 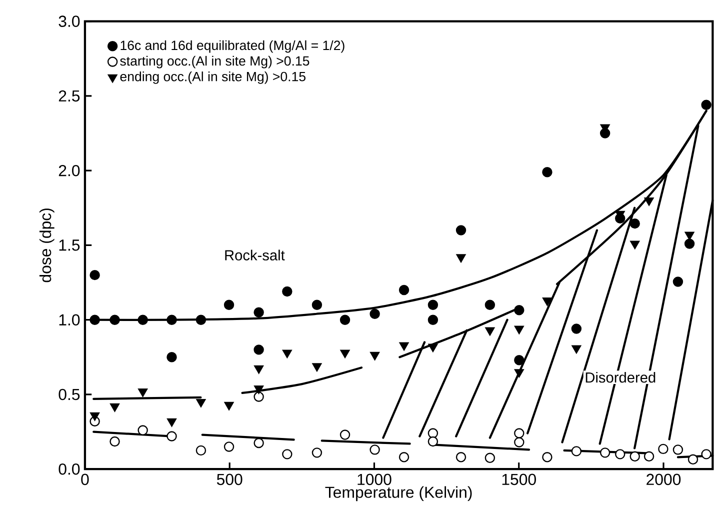 What do you see at coordinates (69, 320) in the screenshot?
I see `y-tick-label: 1.0` at bounding box center [69, 320].